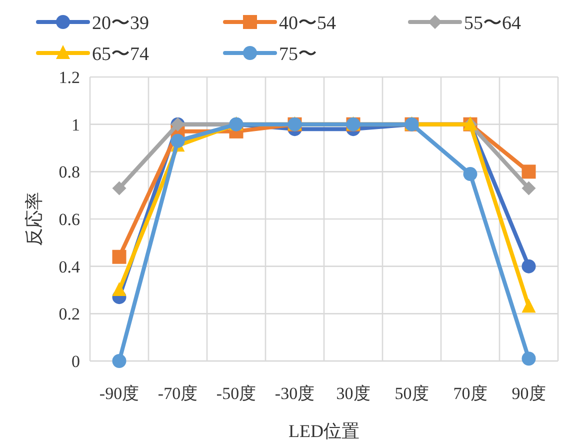  Describe the element at coordinates (178, 393) in the screenshot. I see `x-tick-label: -70度` at that location.